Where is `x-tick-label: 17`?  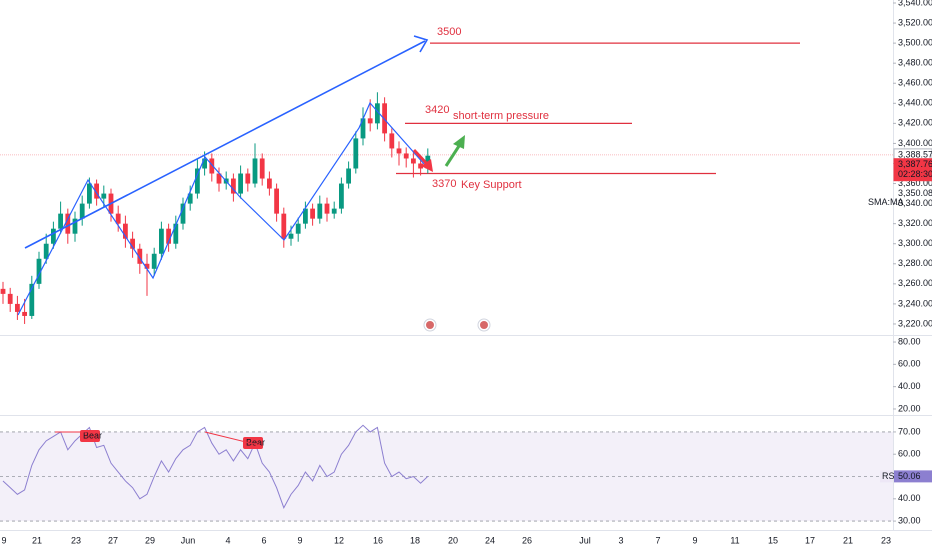 x-tick-label: 17 is located at coordinates (810, 540).